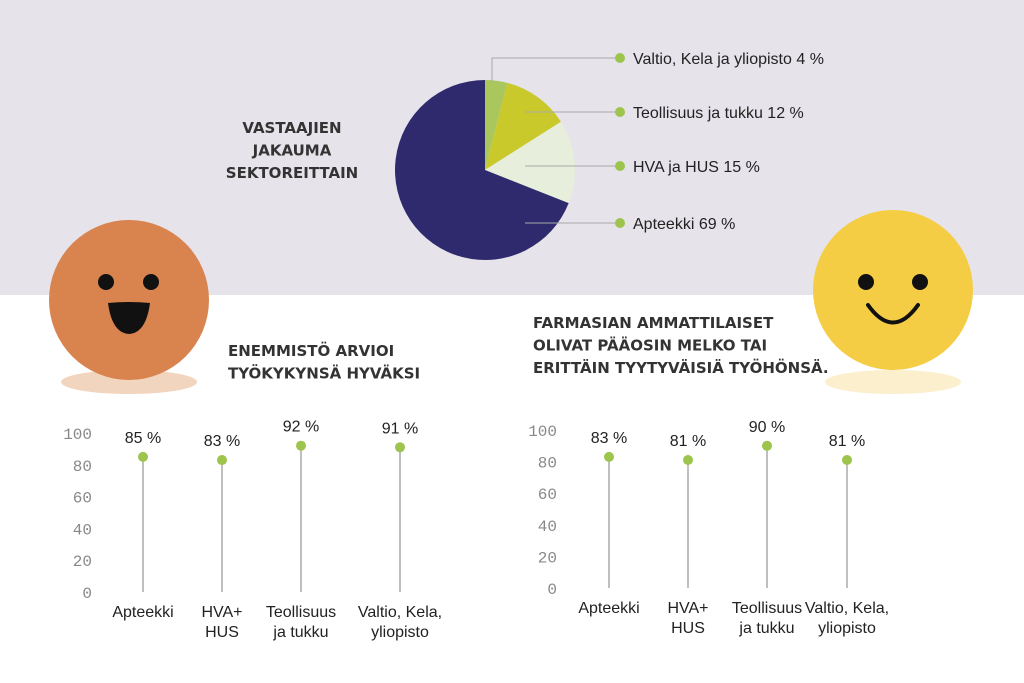  I want to click on legend-label: Apteekki 69 %, so click(684, 224).